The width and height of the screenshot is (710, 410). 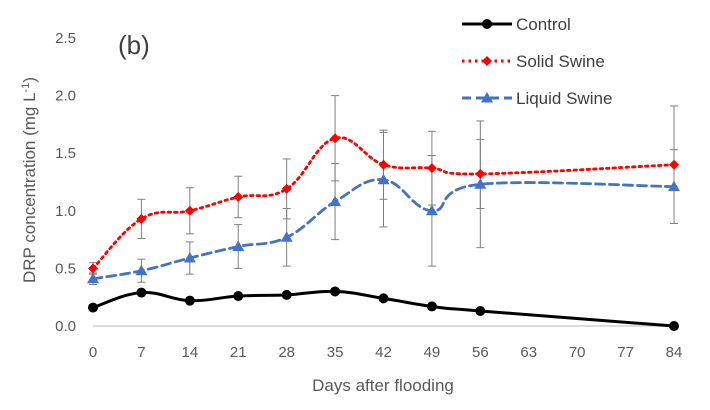 I want to click on legend-label-control: Control, so click(x=543, y=24).